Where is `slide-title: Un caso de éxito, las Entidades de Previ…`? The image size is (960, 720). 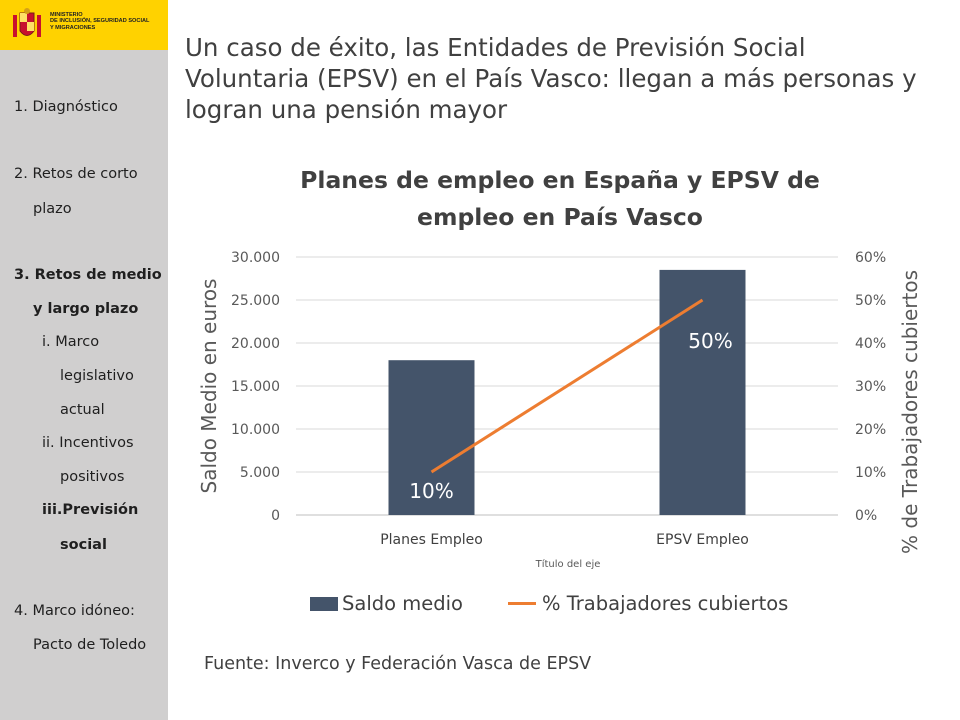
slide-title: Un caso de éxito, las Entidades de Previ… is located at coordinates (565, 78).